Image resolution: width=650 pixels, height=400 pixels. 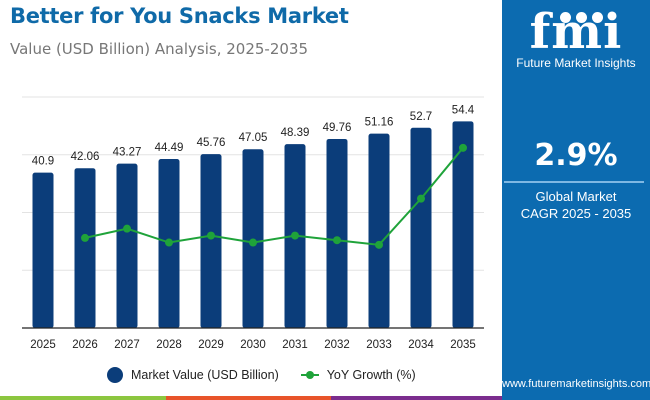 What do you see at coordinates (416, 398) in the screenshot?
I see `bottom-strip-purple` at bounding box center [416, 398].